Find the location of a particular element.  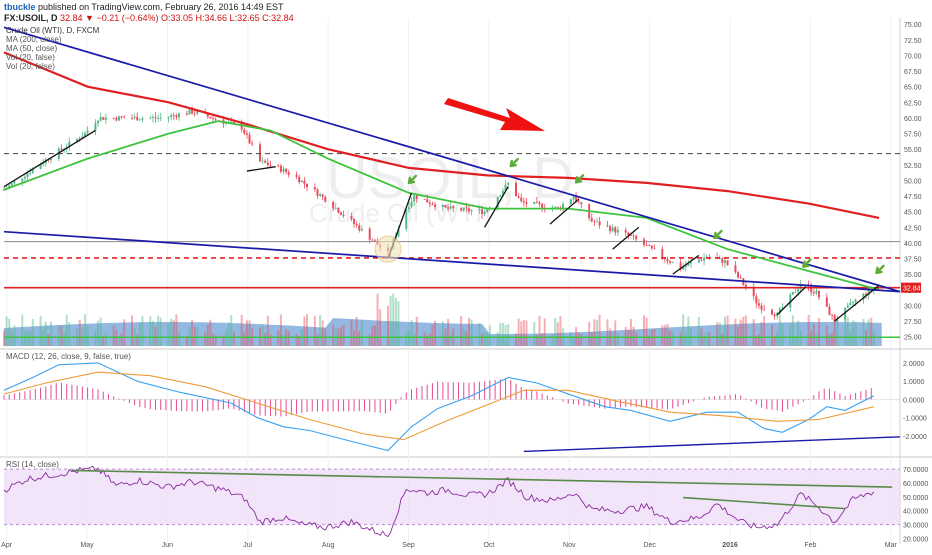

x-tick: Feb is located at coordinates (810, 545).